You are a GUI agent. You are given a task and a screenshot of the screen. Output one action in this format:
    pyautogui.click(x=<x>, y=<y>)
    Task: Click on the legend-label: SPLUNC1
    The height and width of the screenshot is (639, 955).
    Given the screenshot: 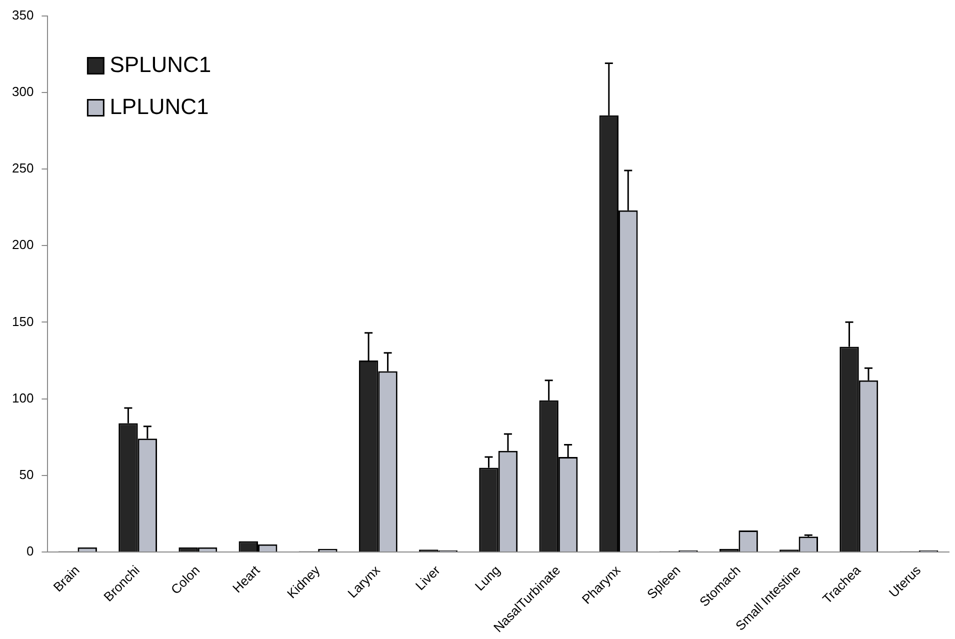 What is the action you would take?
    pyautogui.click(x=161, y=64)
    